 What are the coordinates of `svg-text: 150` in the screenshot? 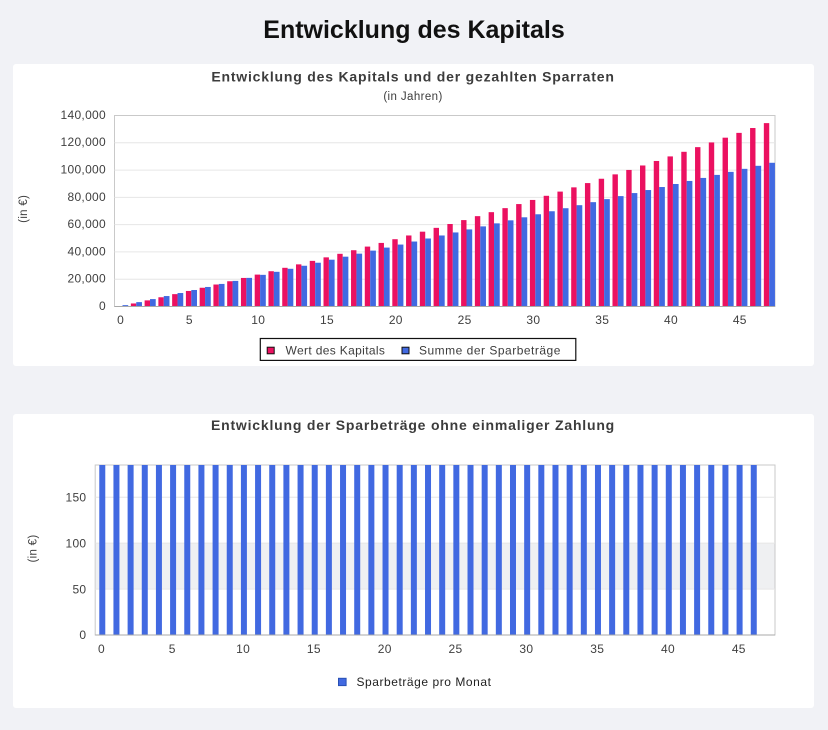 It's located at (75, 497).